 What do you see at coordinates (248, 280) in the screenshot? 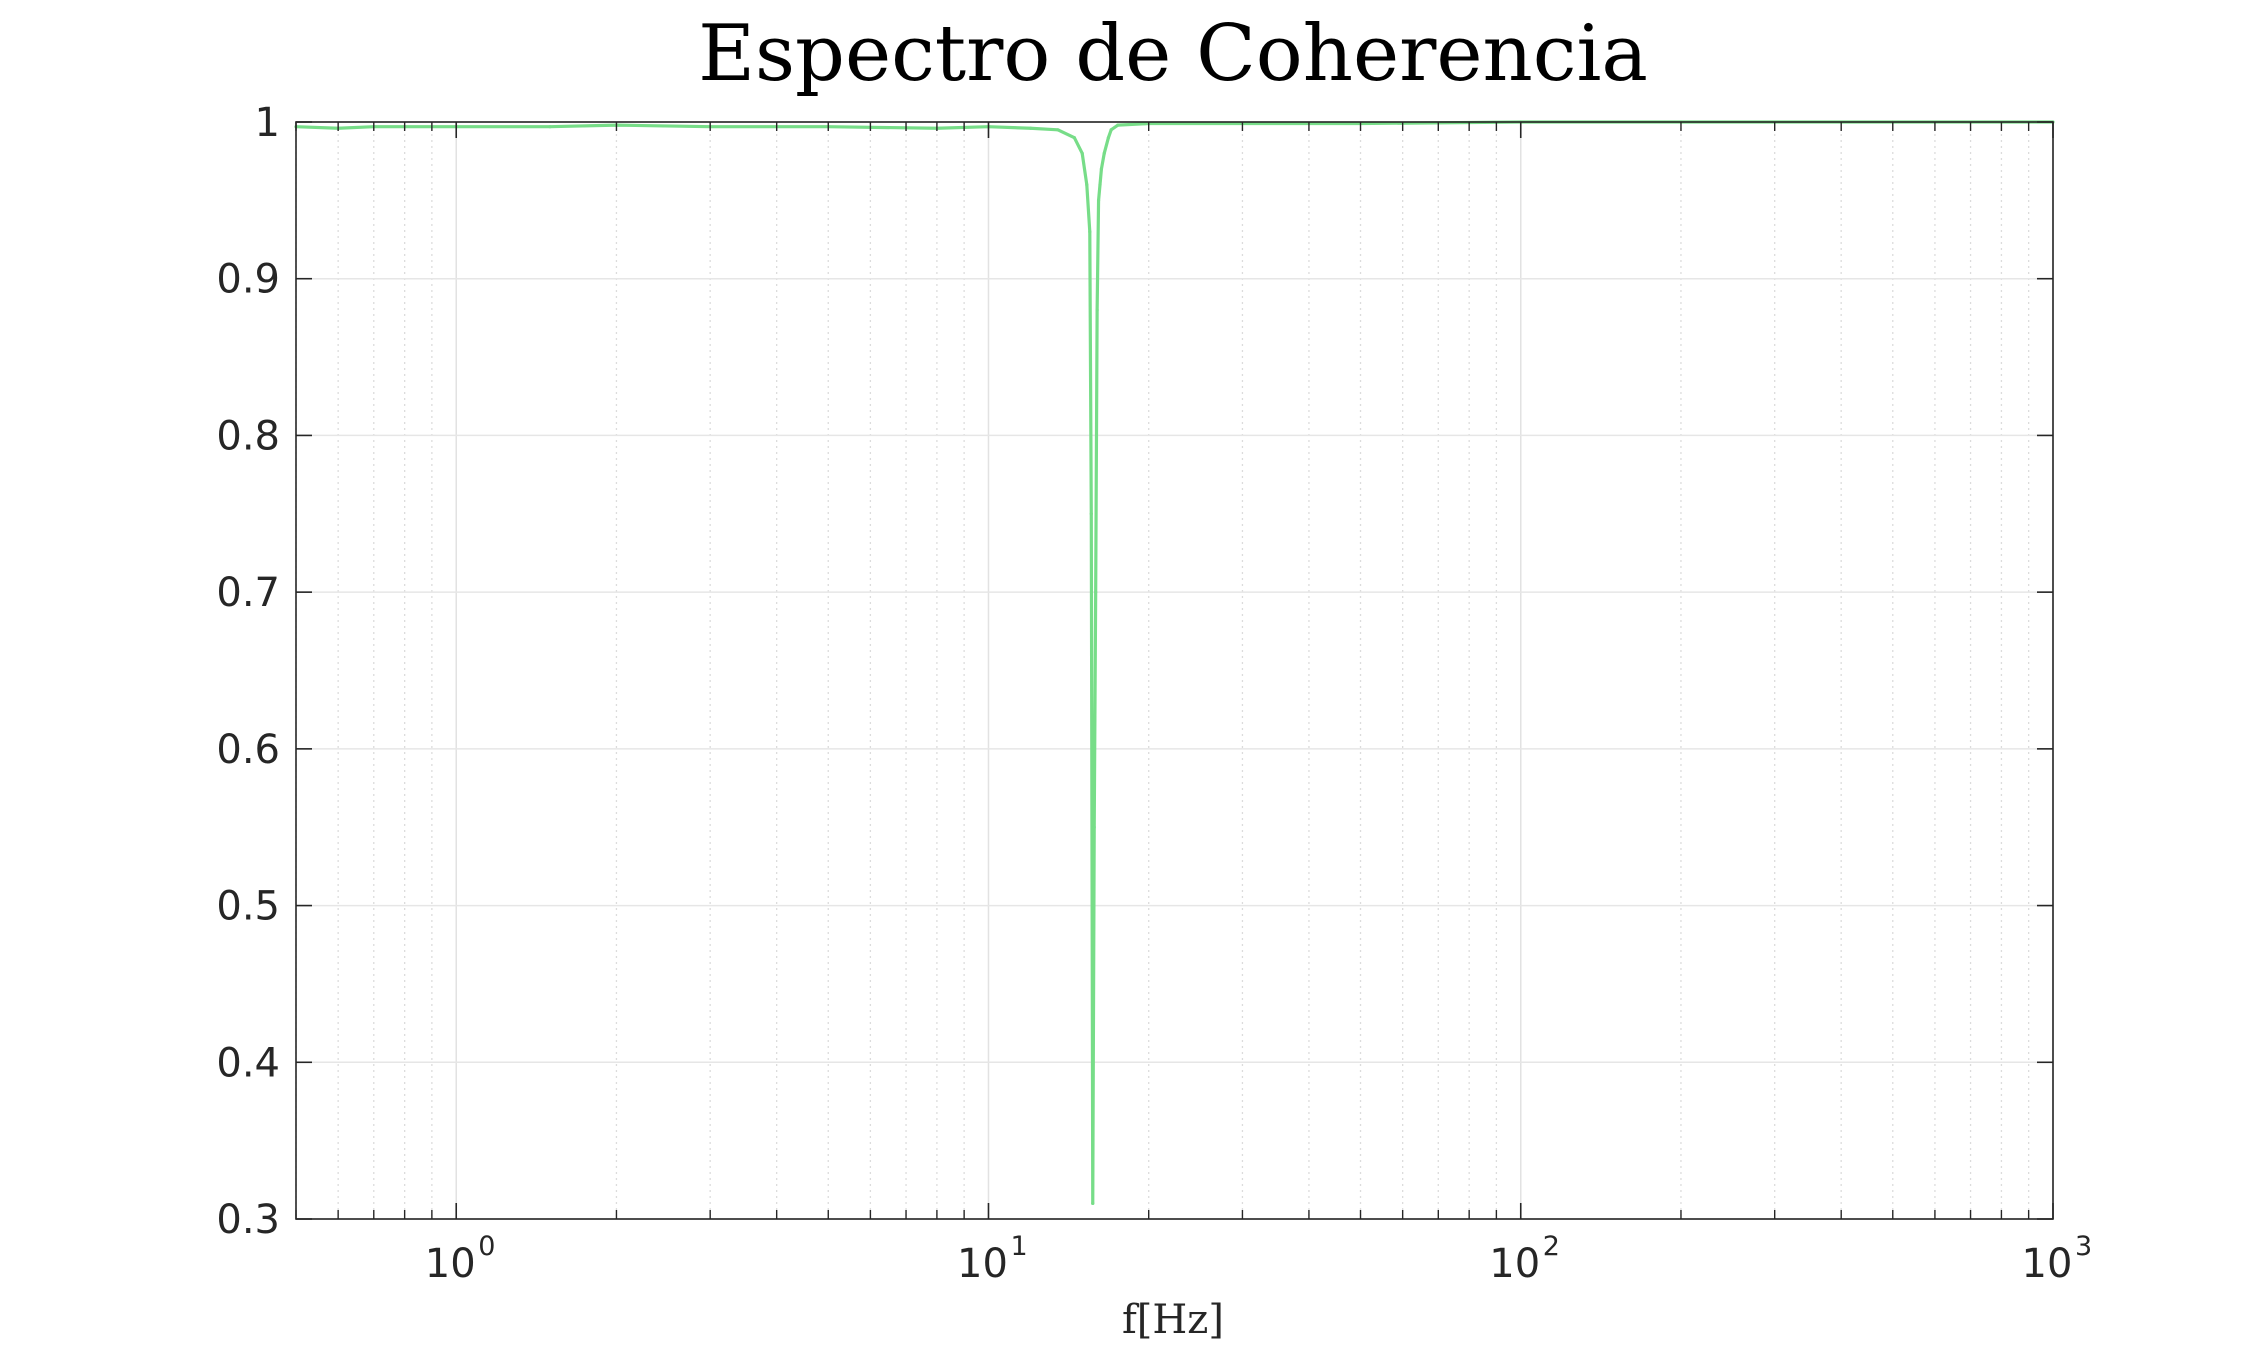
I see `y-tick-label: 0.9` at bounding box center [248, 280].